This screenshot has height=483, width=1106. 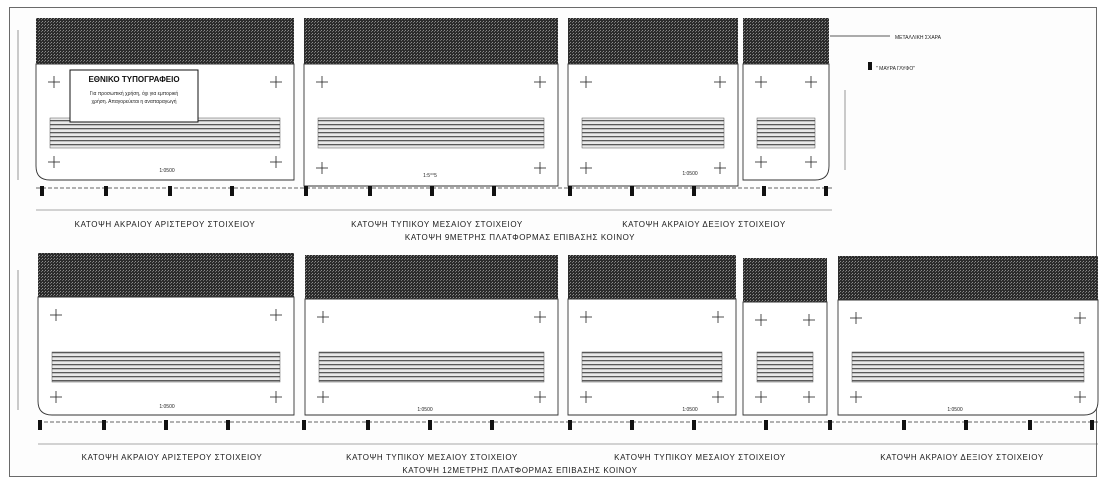 What do you see at coordinates (690, 410) in the screenshot?
I see `bottom-dim-2: 1:0500` at bounding box center [690, 410].